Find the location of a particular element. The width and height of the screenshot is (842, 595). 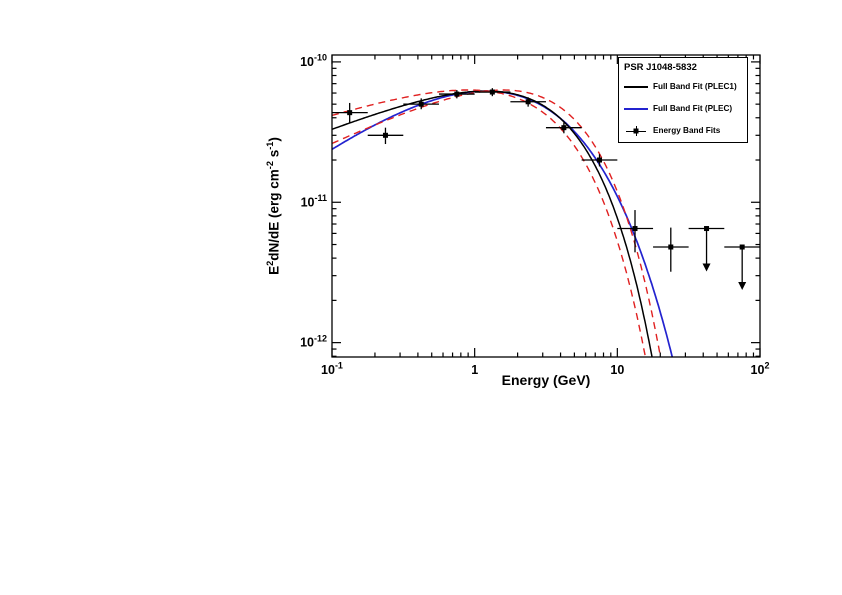

legend-sample-plec1-line is located at coordinates (636, 86).